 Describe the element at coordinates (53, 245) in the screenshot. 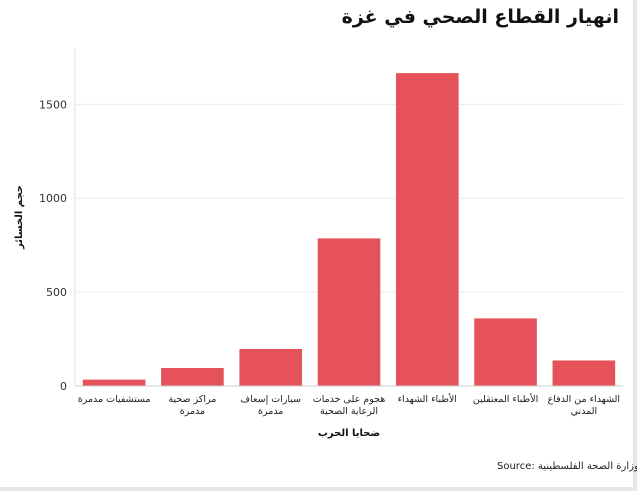

I see `y-tick-labels: 0 500 1000 1500` at that location.